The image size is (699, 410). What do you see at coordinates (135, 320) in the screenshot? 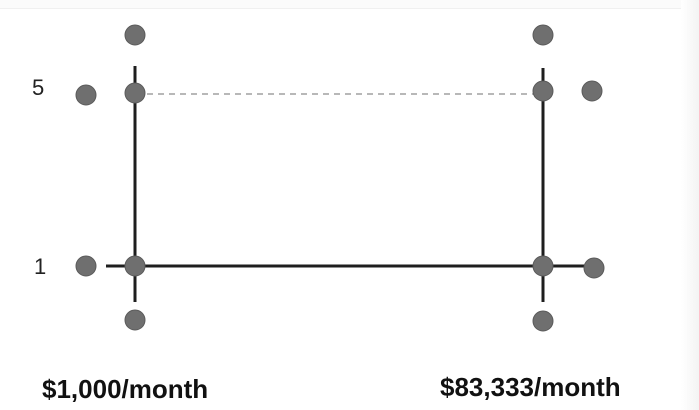
I see `node-left-bottom` at bounding box center [135, 320].